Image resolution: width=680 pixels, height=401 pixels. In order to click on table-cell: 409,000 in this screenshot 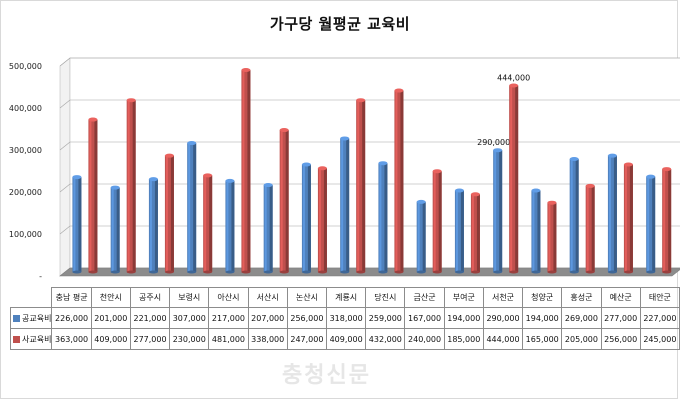, I will do `click(346, 339)`.